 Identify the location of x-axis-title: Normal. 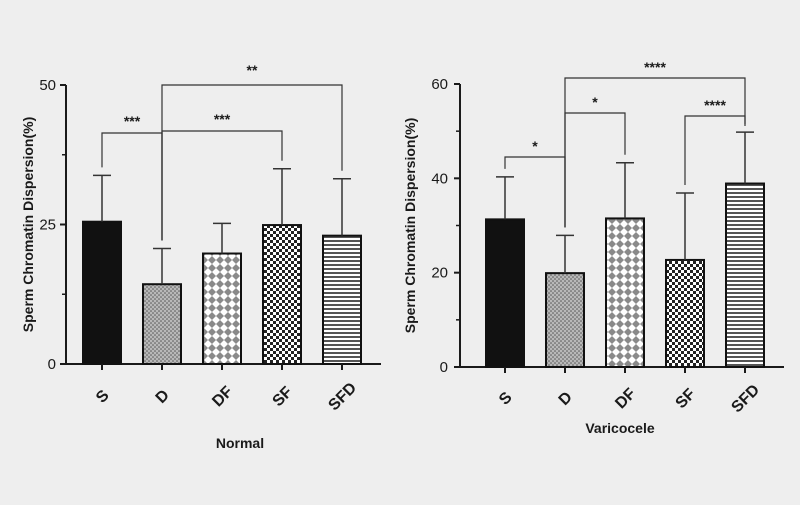
(240, 443).